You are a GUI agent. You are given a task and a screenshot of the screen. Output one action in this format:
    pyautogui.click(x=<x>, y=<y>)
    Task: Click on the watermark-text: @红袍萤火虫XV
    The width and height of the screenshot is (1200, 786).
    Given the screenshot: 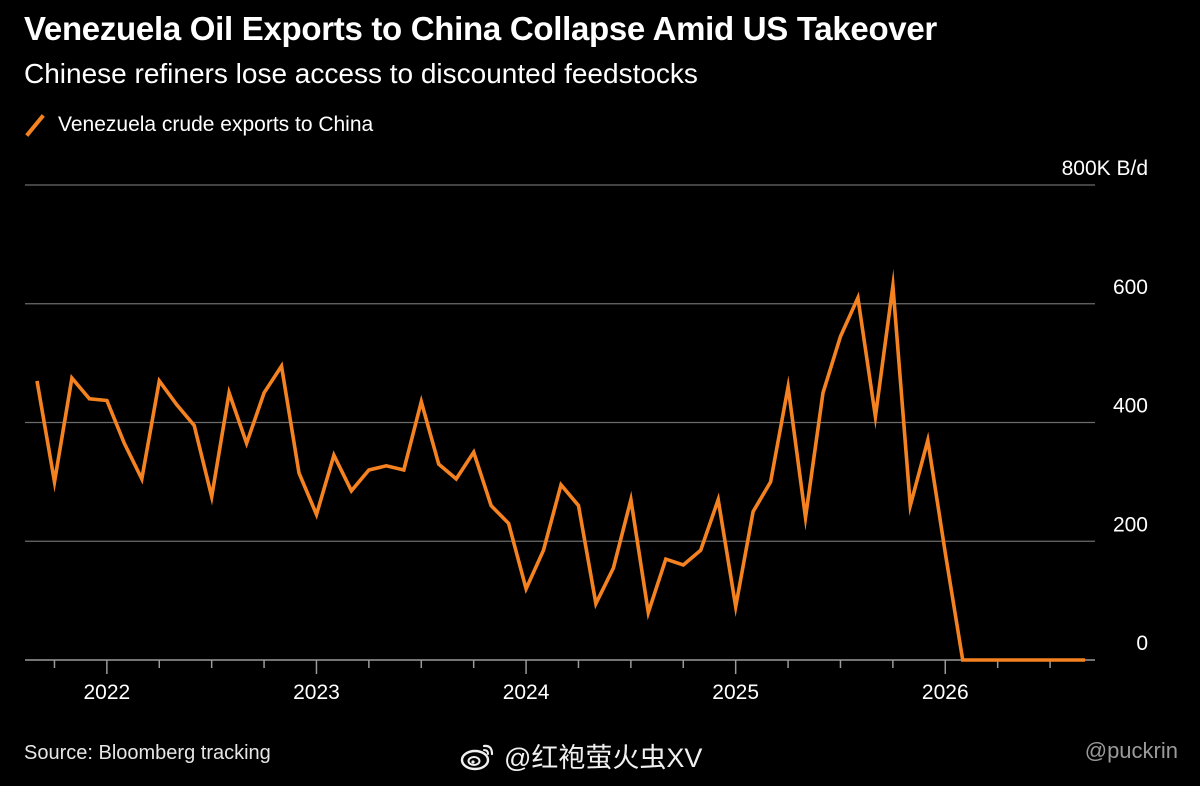 What is the action you would take?
    pyautogui.click(x=603, y=758)
    